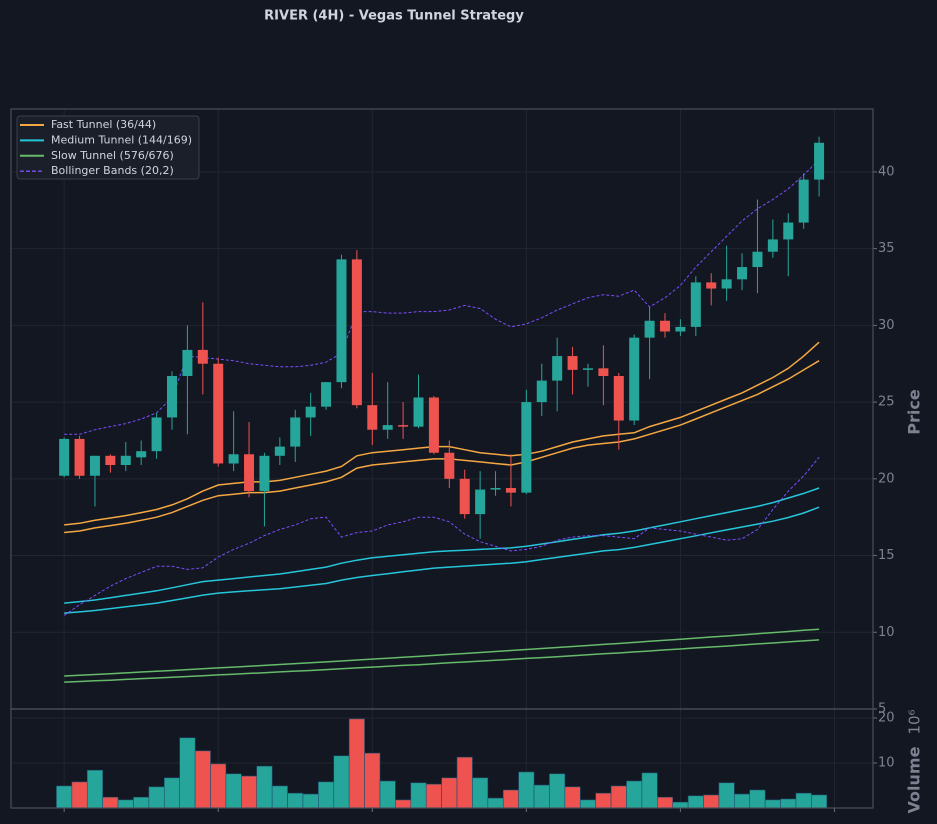 This screenshot has height=824, width=937. What do you see at coordinates (112, 170) in the screenshot?
I see `legend-label: Bollinger Bands (20,2)` at bounding box center [112, 170].